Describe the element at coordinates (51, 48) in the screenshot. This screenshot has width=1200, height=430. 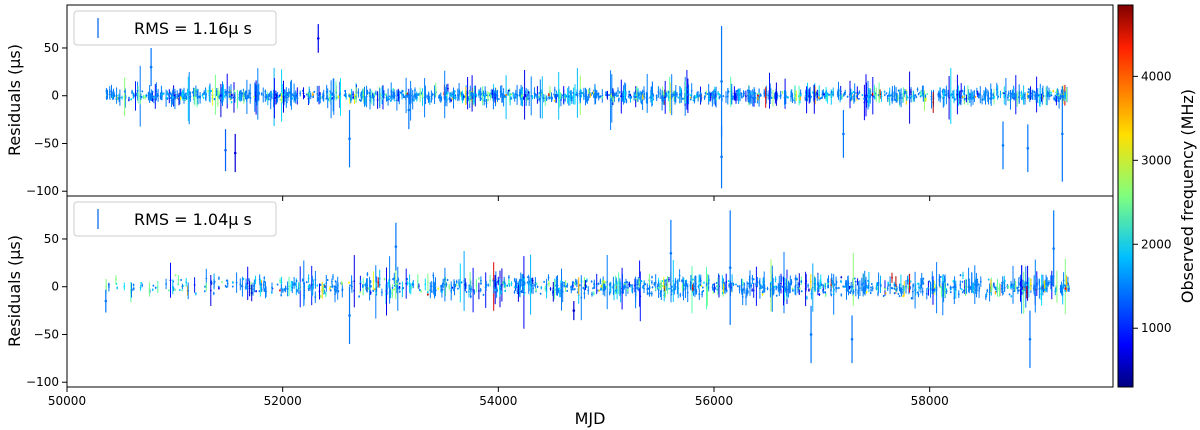
I see `y-tick-label: 50` at that location.